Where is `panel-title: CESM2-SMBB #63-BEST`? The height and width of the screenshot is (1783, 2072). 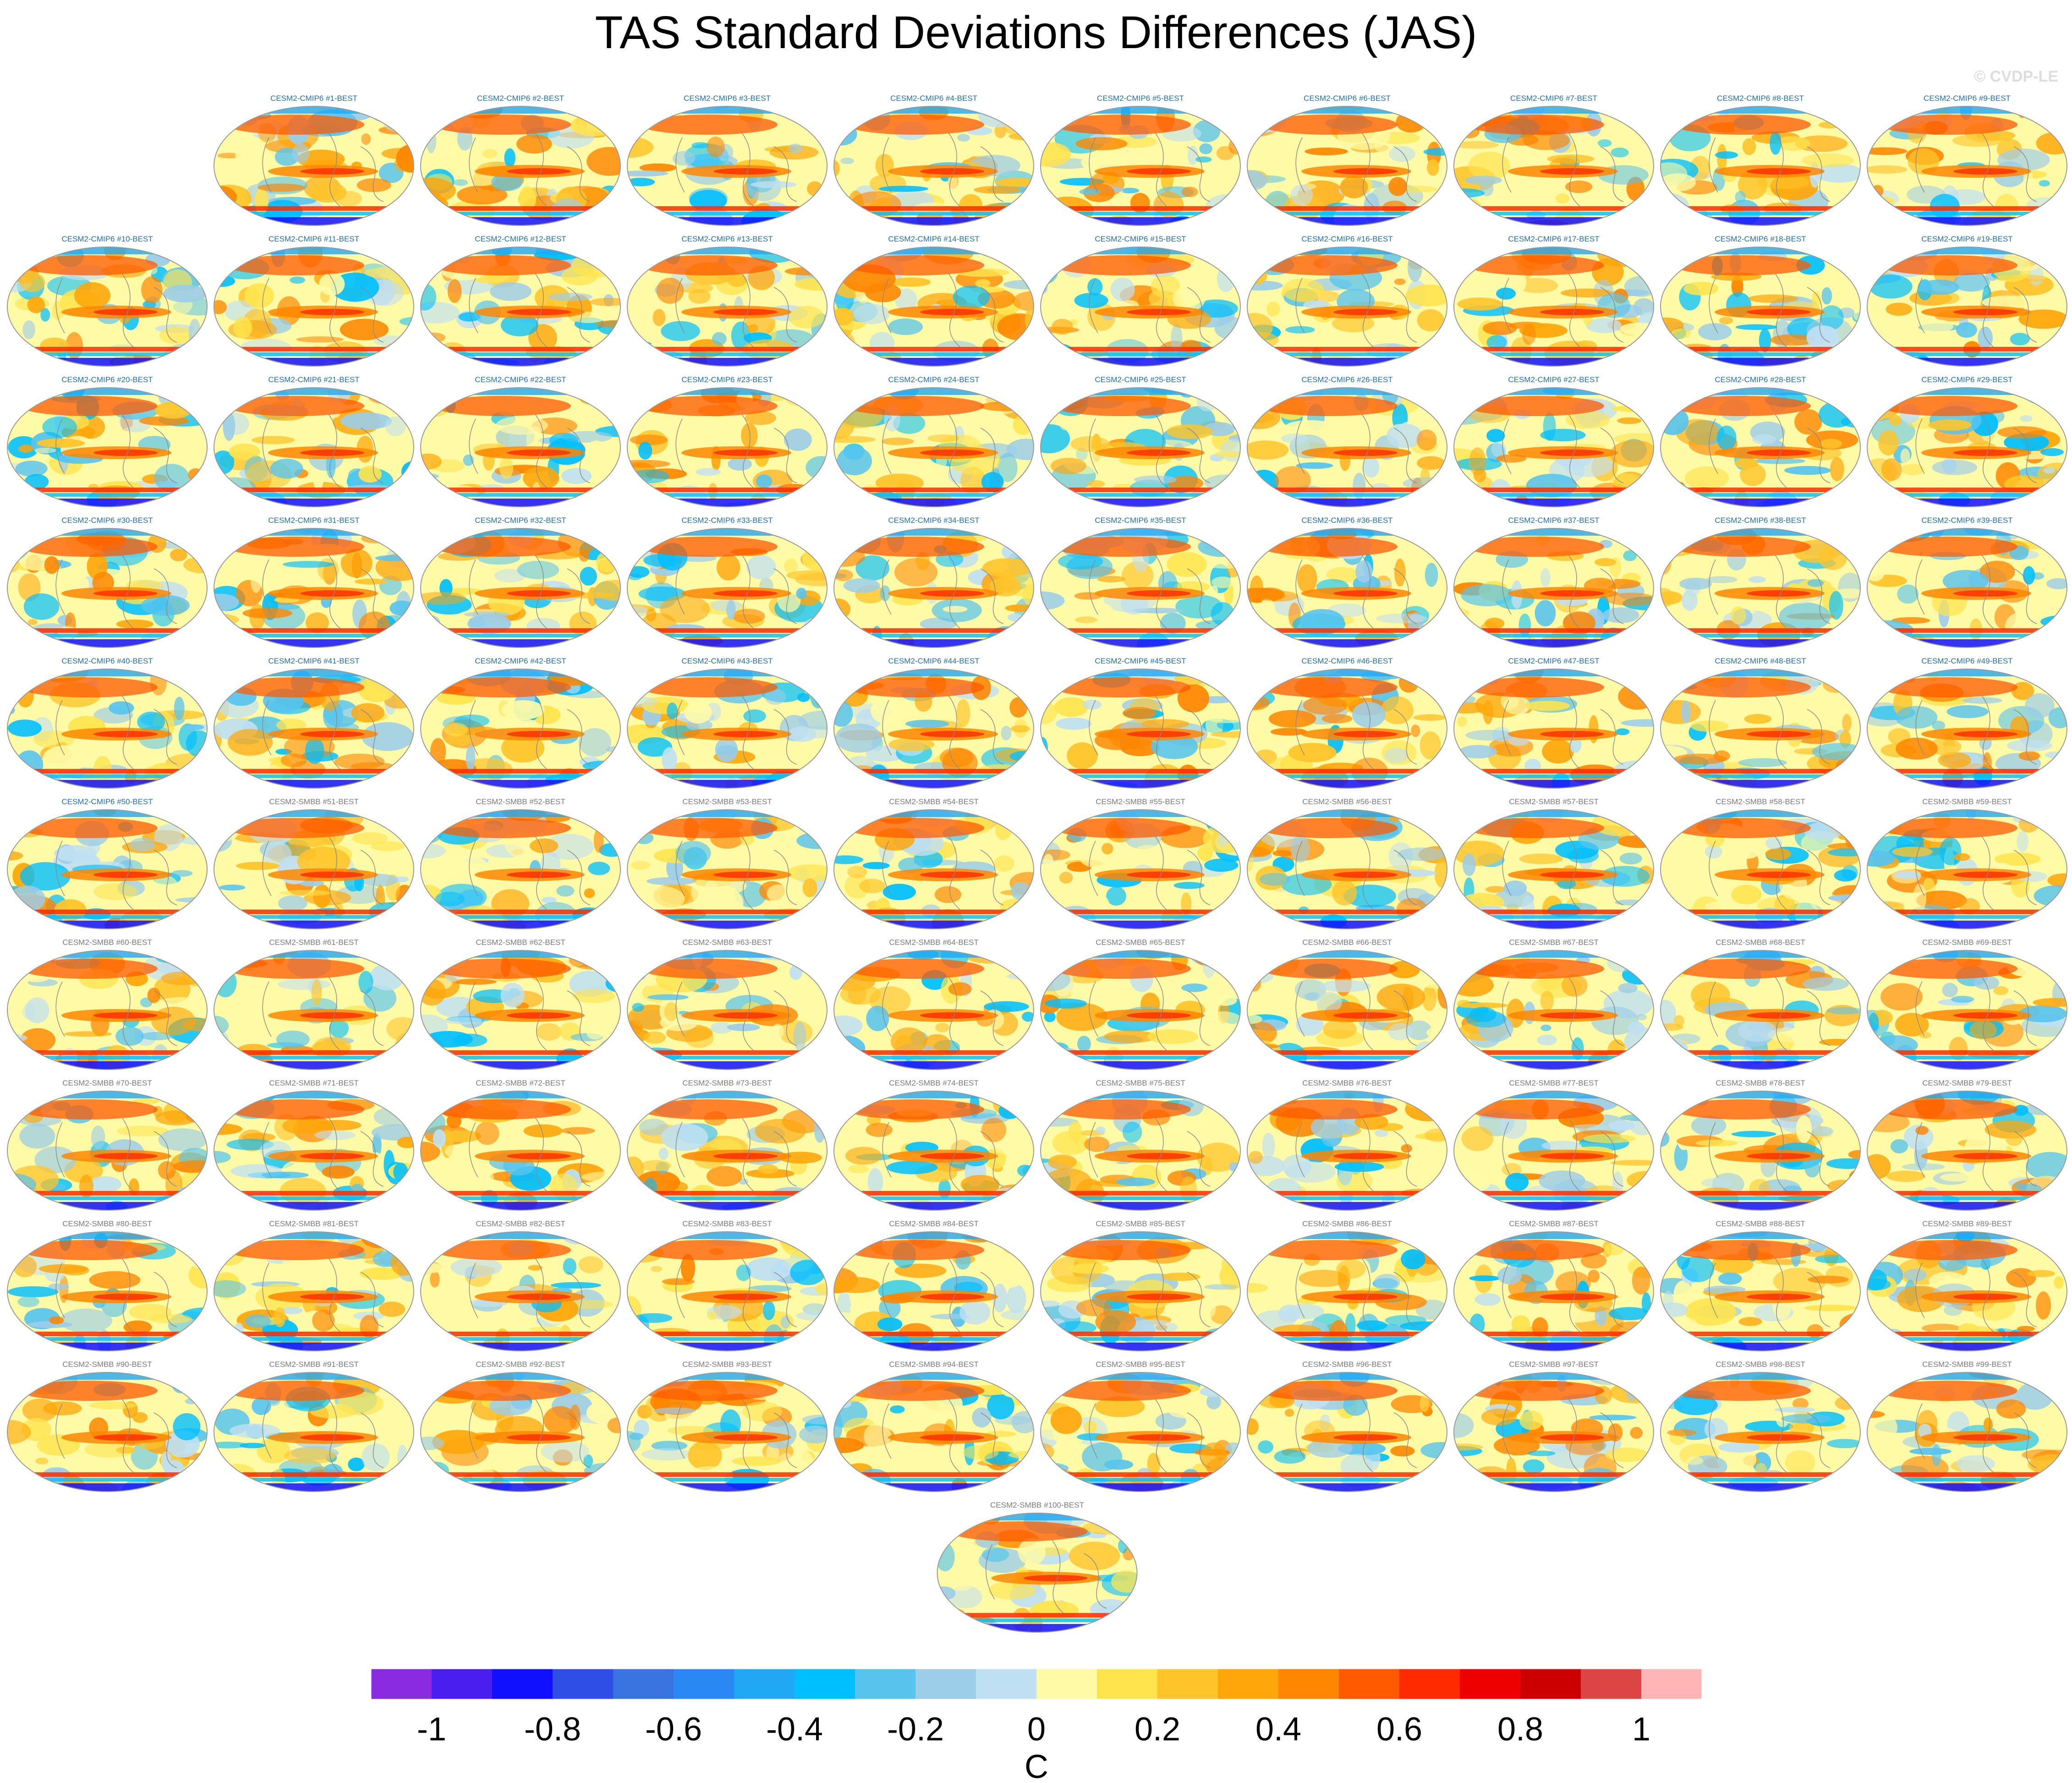 panel-title: CESM2-SMBB #63-BEST is located at coordinates (727, 942).